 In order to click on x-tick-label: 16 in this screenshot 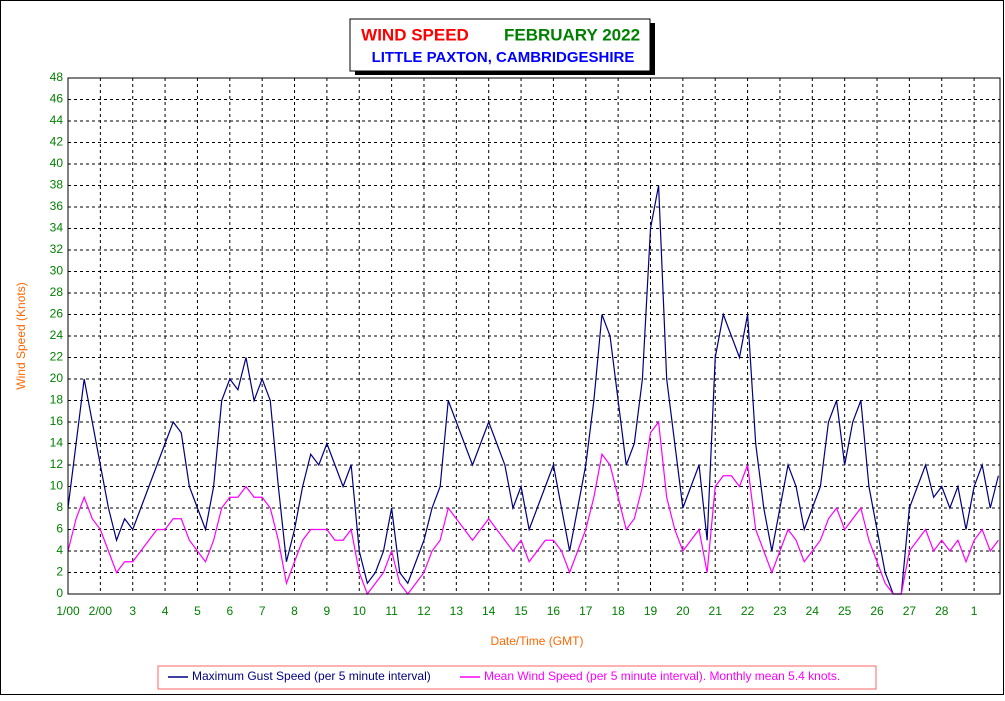, I will do `click(554, 611)`.